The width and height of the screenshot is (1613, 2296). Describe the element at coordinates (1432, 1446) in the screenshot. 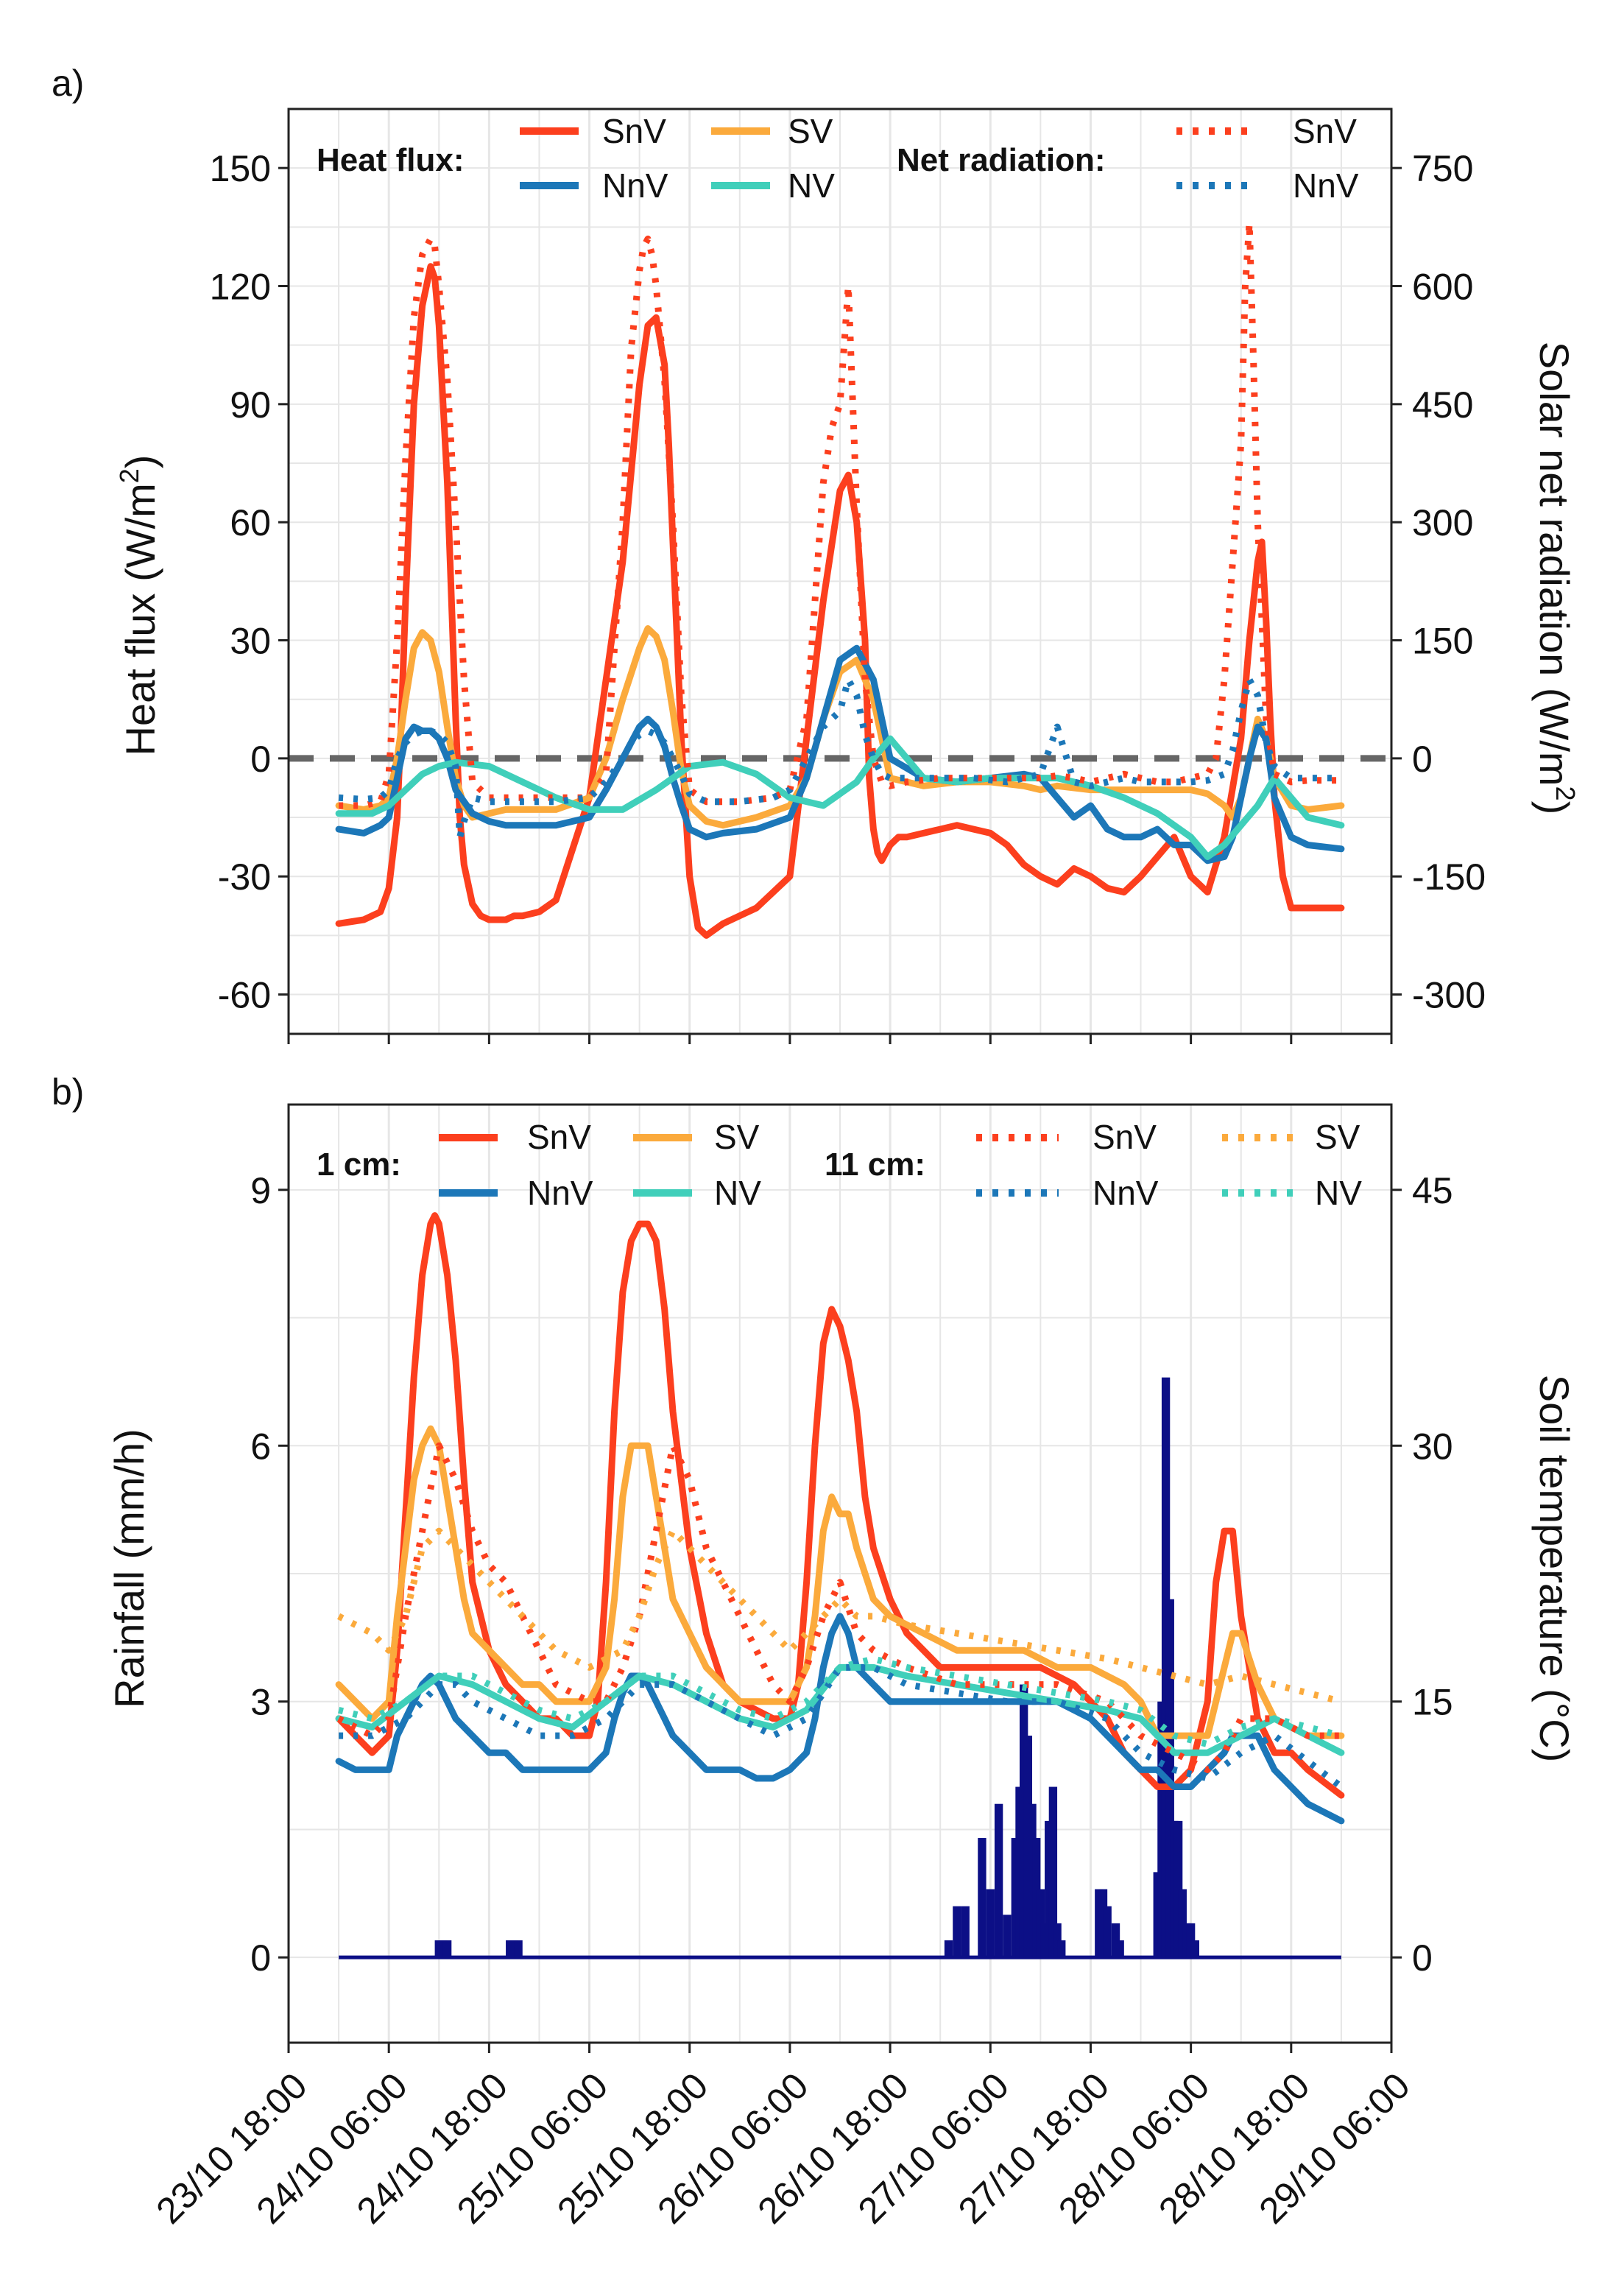

I see `y2-tick-label: 30` at that location.